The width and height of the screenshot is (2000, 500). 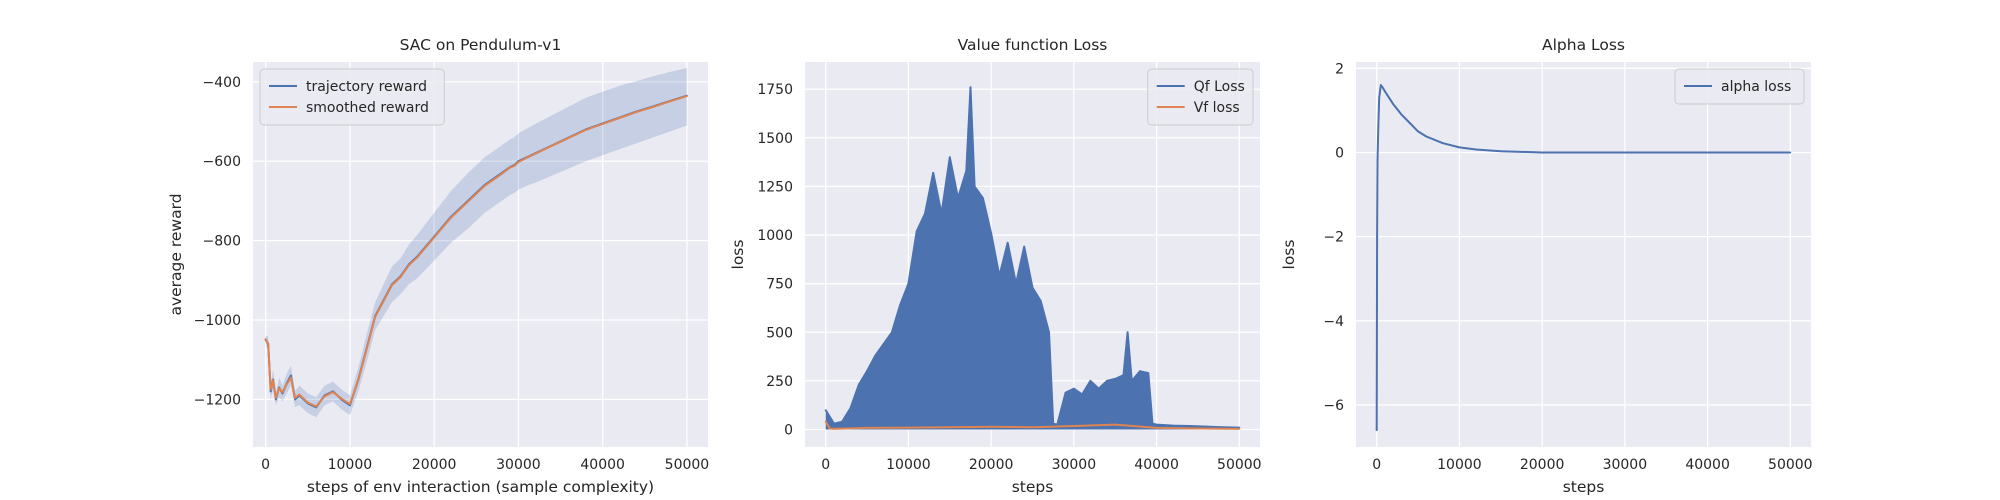 I want to click on y-tick-label: −1000, so click(x=217, y=321).